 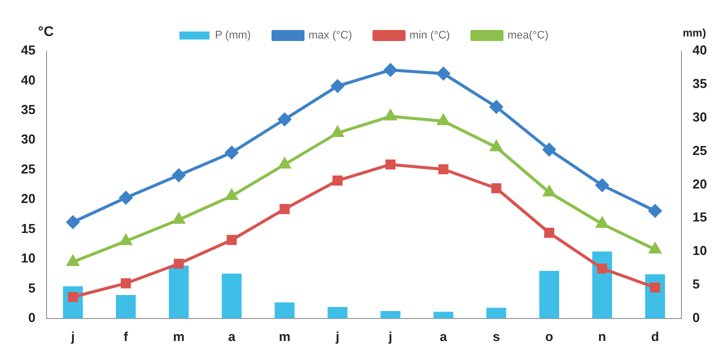 I want to click on legend-label: mea(°C), so click(x=528, y=36).